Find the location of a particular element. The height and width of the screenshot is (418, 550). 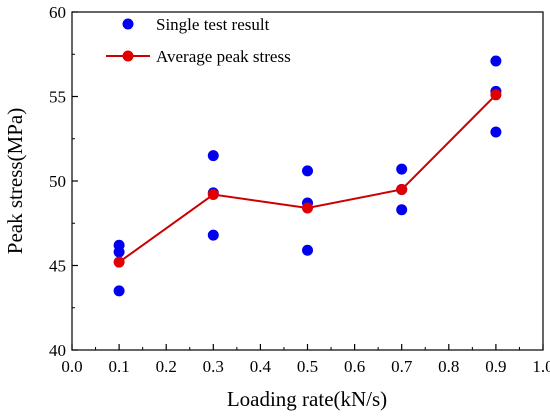

x-tick-label: 1.0 is located at coordinates (541, 366).